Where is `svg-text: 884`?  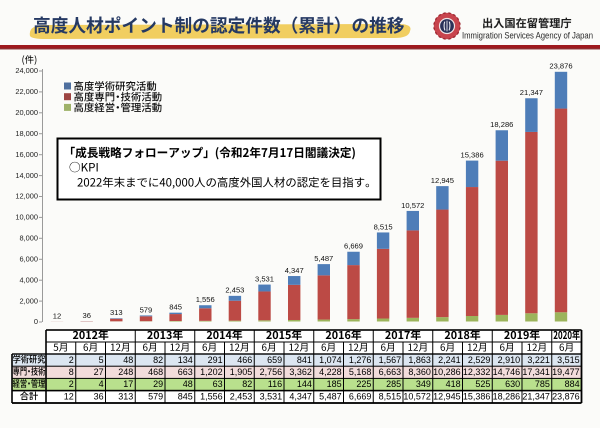
svg-text: 884 is located at coordinates (572, 384).